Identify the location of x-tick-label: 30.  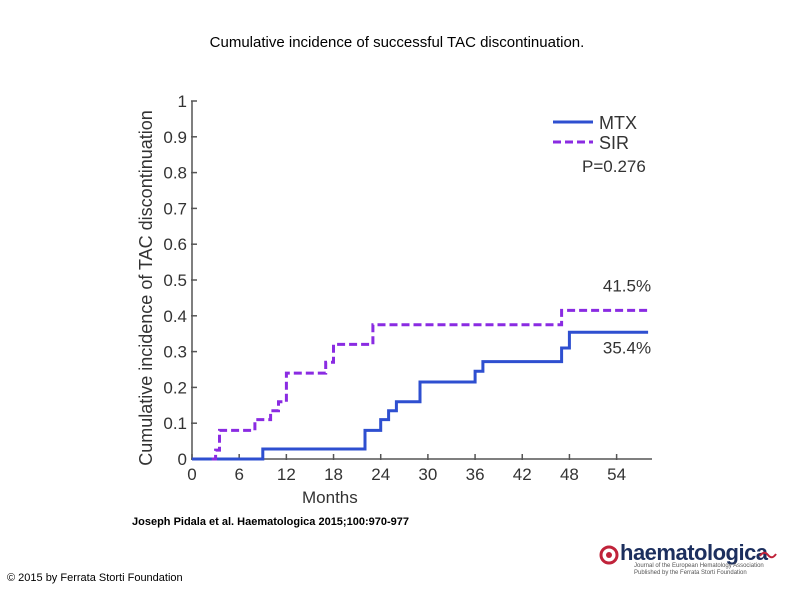
(427, 474).